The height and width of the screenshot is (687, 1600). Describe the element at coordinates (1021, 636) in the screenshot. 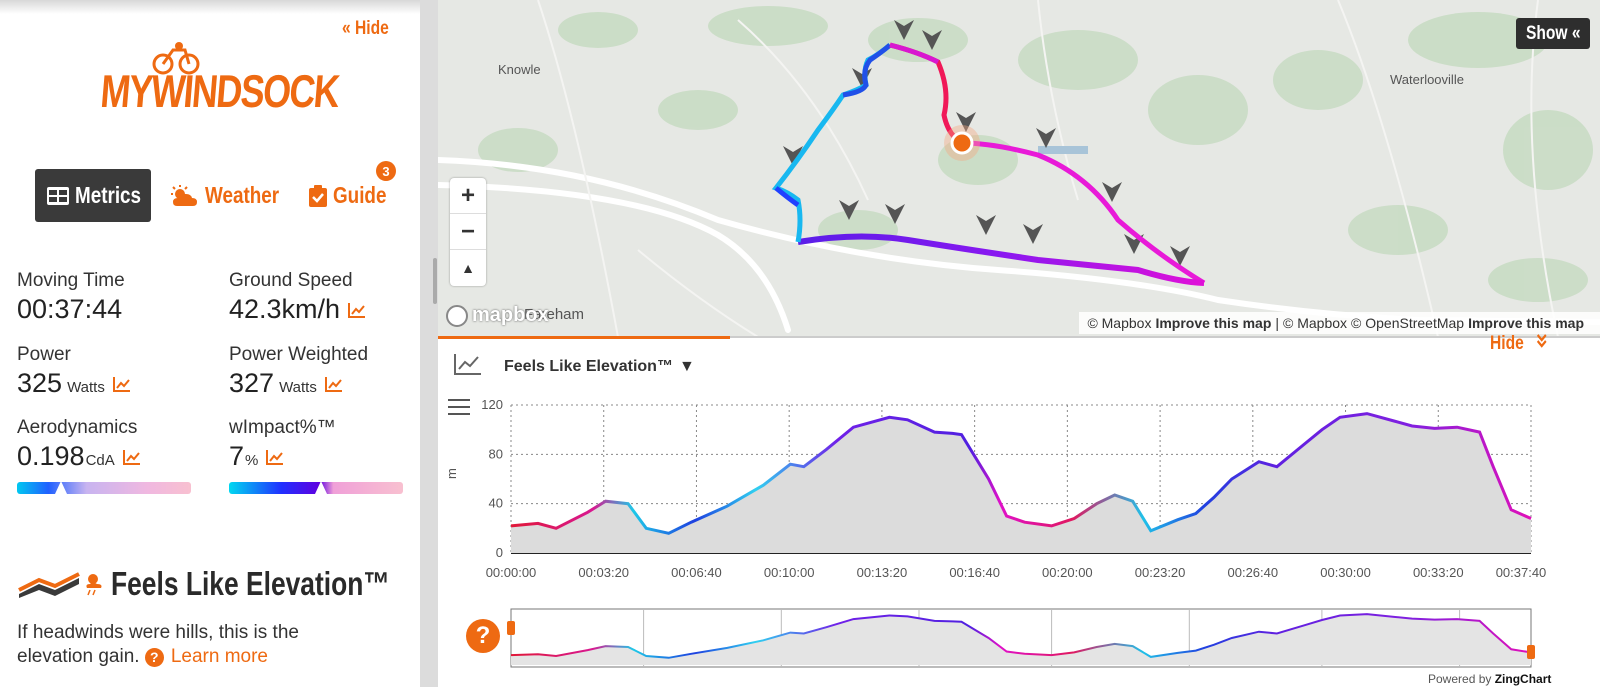

I see `navigator-line` at that location.